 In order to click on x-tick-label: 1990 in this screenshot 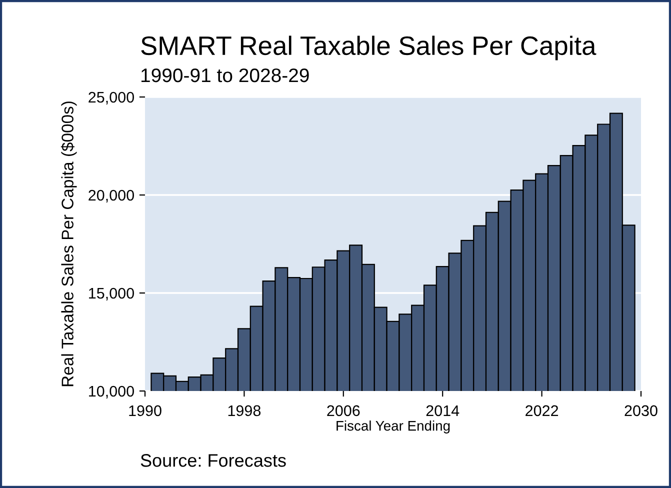, I will do `click(145, 410)`.